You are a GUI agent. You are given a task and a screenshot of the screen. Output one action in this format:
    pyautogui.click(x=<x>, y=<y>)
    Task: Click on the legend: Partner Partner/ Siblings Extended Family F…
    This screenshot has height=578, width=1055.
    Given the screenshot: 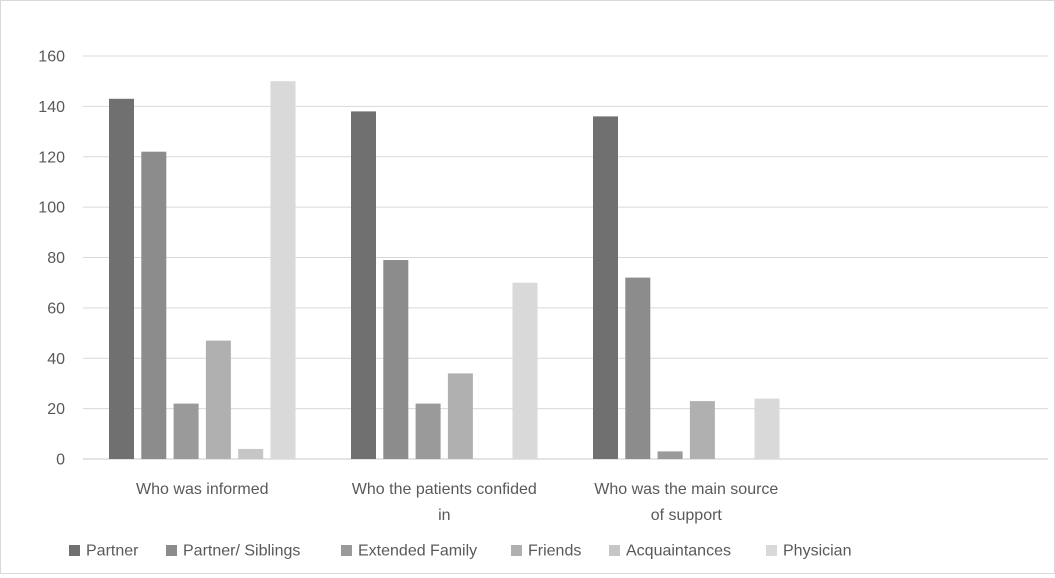 What is the action you would take?
    pyautogui.click(x=460, y=551)
    